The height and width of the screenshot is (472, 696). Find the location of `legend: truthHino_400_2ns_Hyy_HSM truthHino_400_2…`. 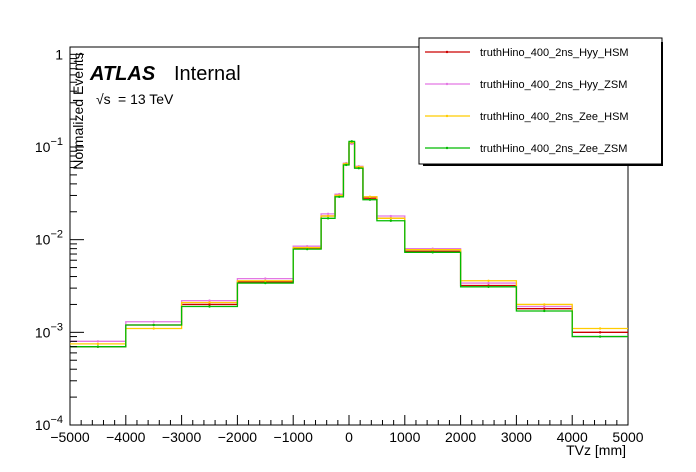

legend: truthHino_400_2ns_Hyy_HSM truthHino_400_2… is located at coordinates (540, 101).